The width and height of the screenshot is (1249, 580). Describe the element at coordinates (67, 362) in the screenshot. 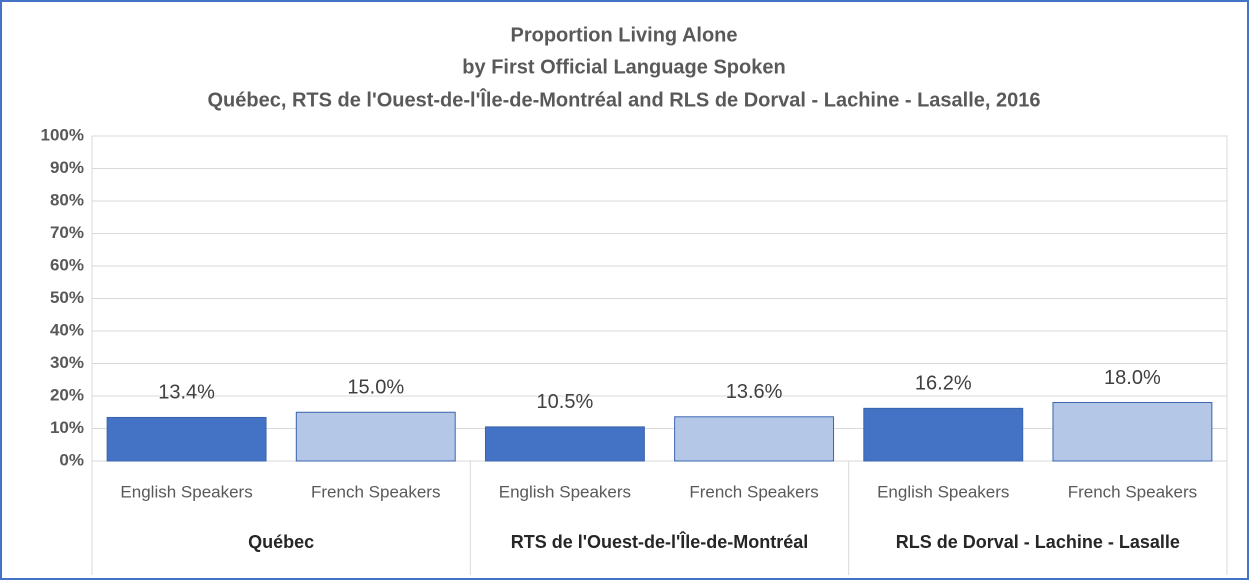

I see `y-tick-label: 30%` at that location.